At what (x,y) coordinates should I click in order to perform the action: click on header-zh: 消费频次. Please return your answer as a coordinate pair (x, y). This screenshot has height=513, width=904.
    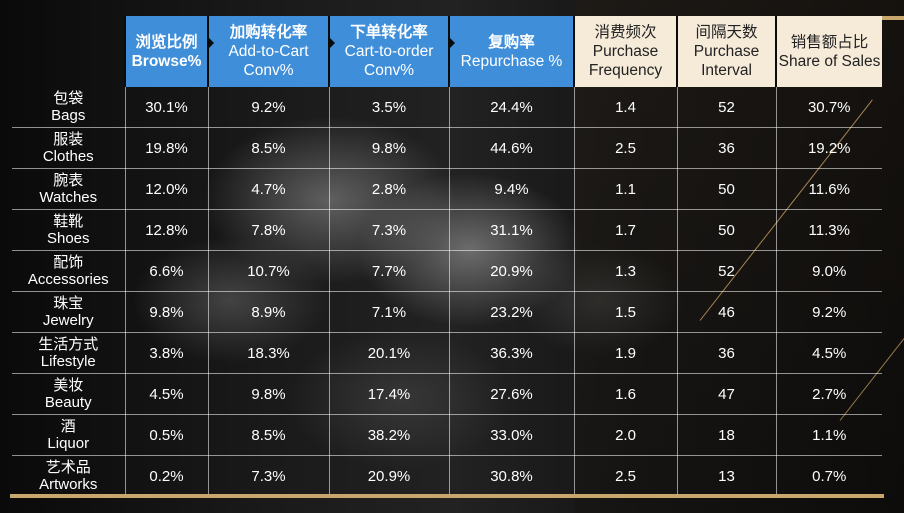
    Looking at the image, I should click on (625, 32).